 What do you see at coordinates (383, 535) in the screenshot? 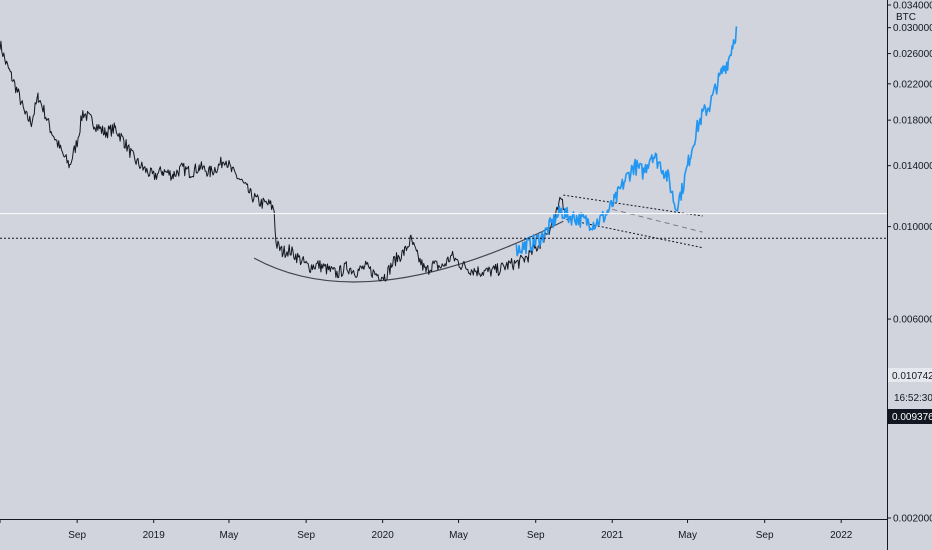
I see `time-axis-tick-label: 2020` at bounding box center [383, 535].